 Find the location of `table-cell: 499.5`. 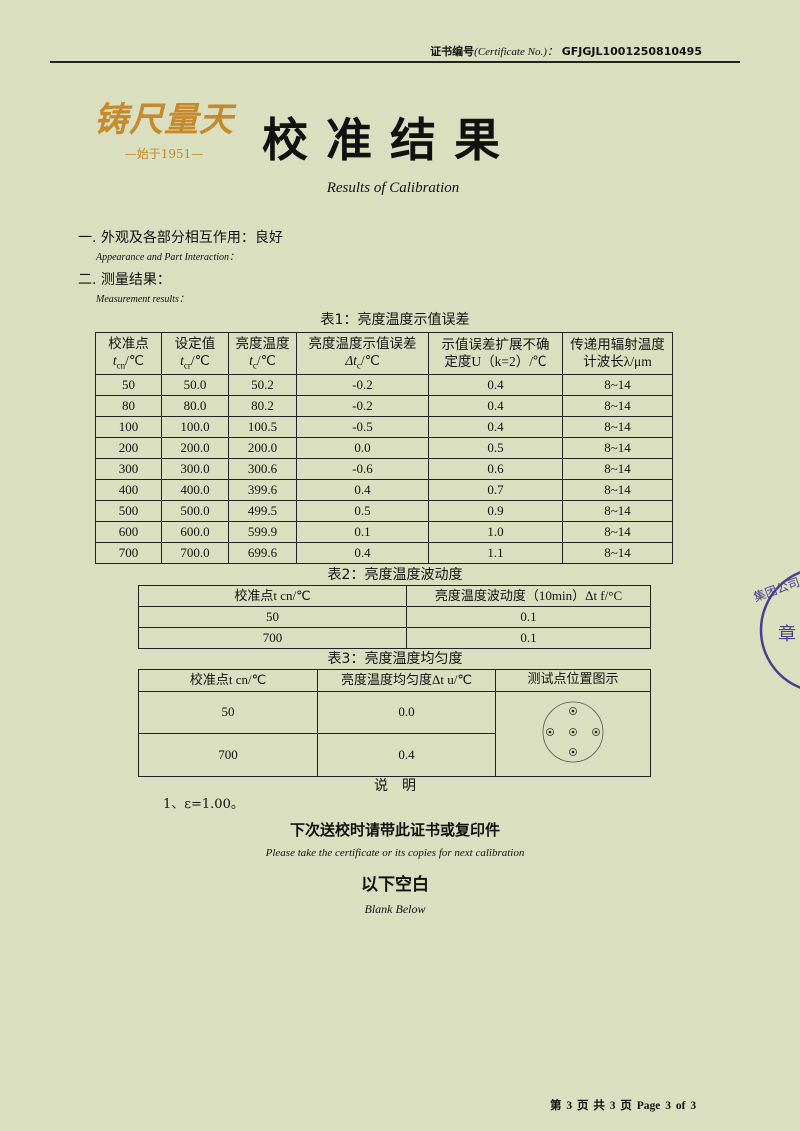

table-cell: 499.5 is located at coordinates (262, 511).